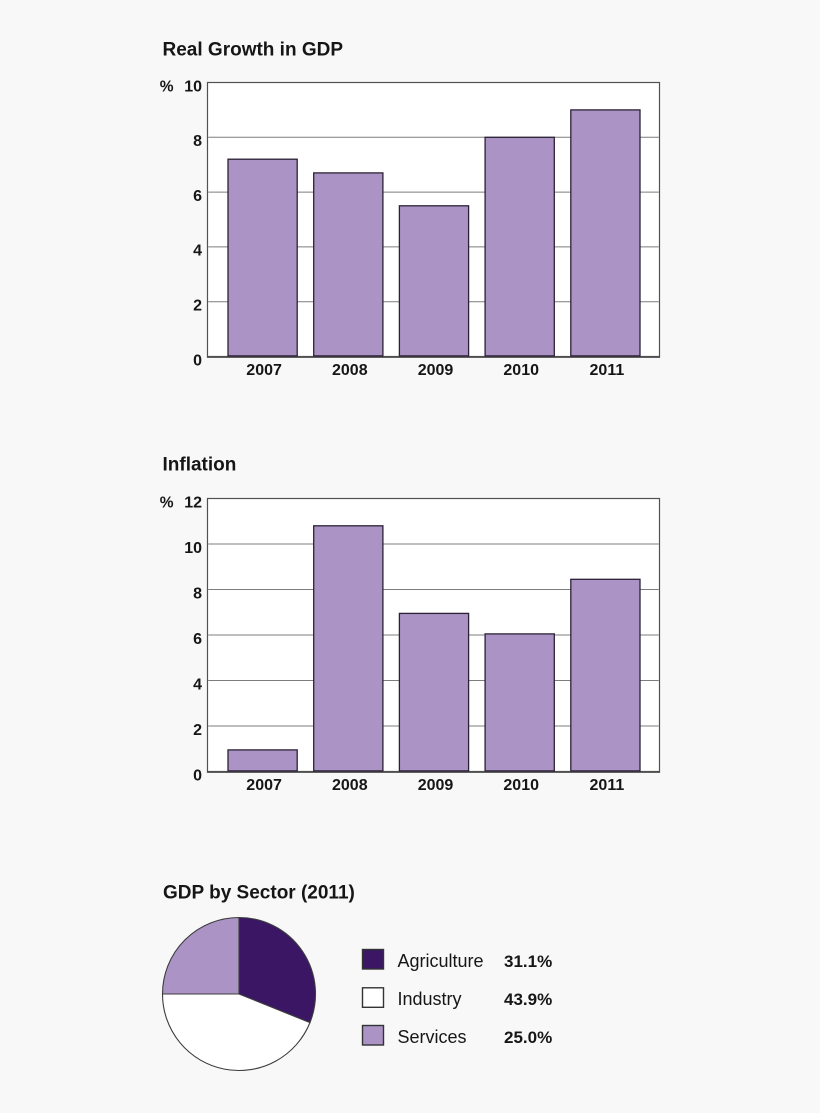 This screenshot has width=820, height=1113. Describe the element at coordinates (430, 999) in the screenshot. I see `svg-text: Industry` at that location.